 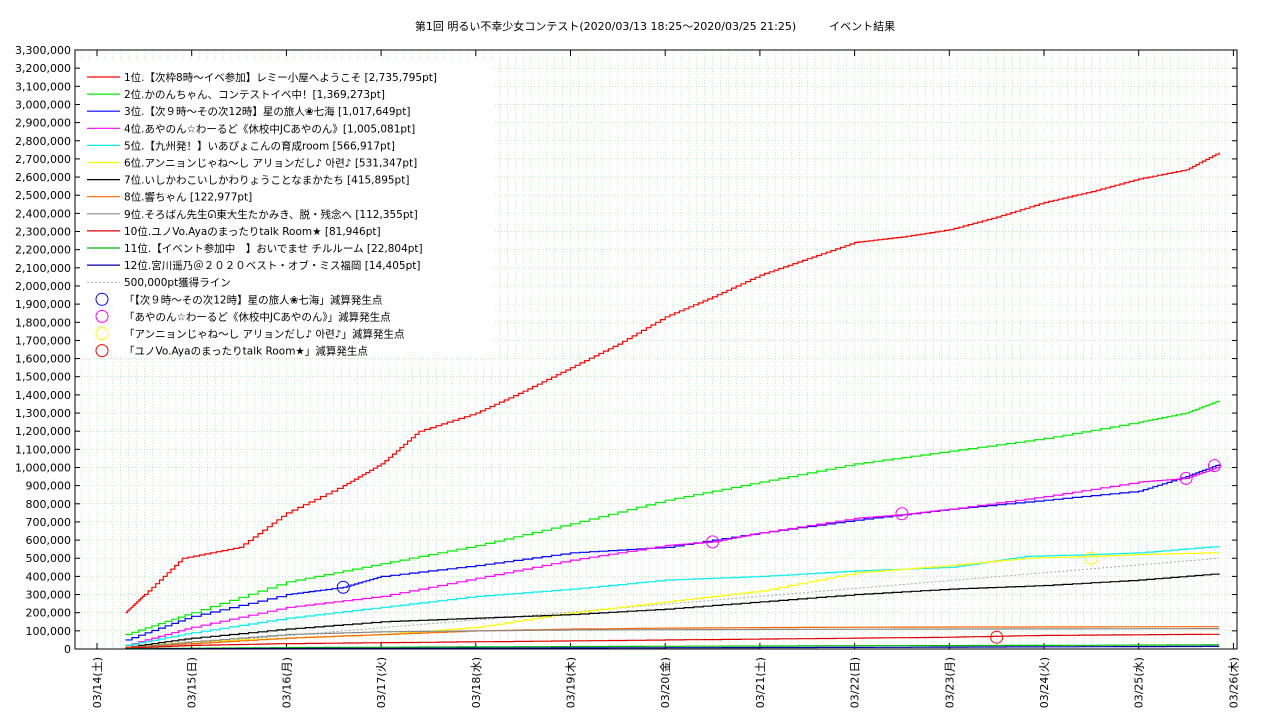 I want to click on legend-label-5: 5位.【九州発！】いあぴょこんの育成room [566,917pt], so click(x=259, y=145).